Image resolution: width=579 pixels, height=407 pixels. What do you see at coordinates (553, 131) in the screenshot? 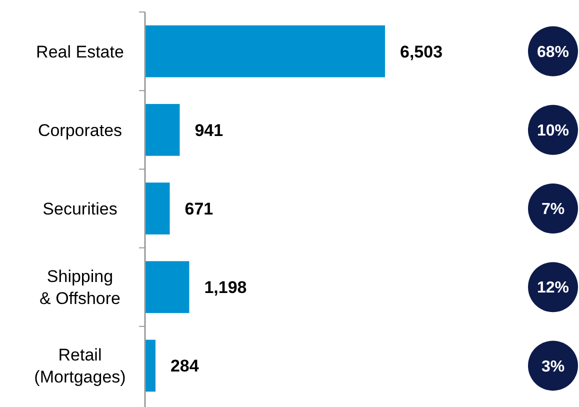
I see `text: 10%` at bounding box center [553, 131].